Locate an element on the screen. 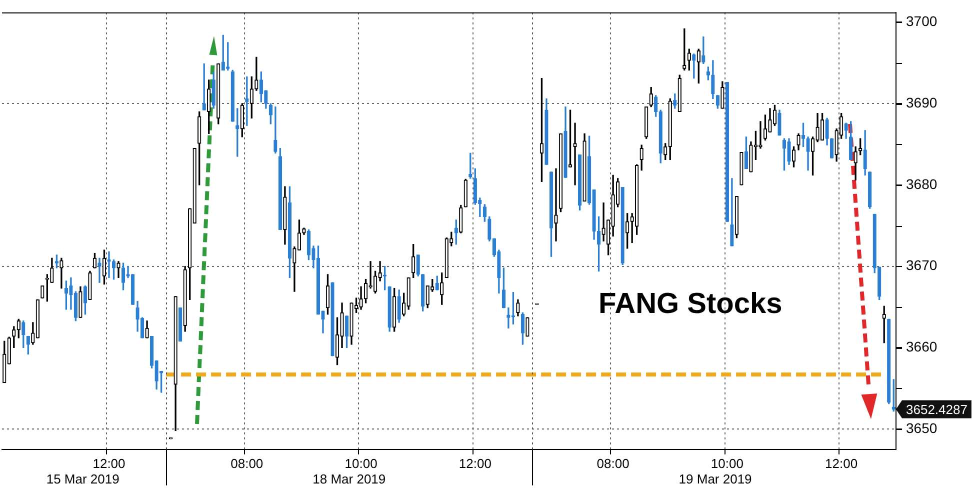 This screenshot has height=492, width=976. y-tick-label: 3690 is located at coordinates (922, 102).